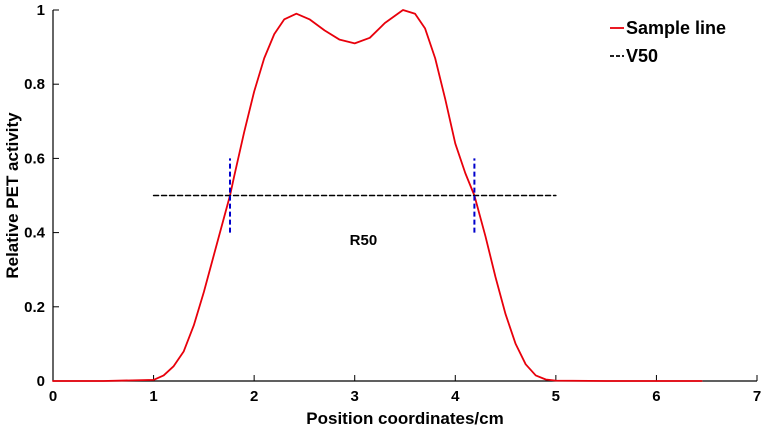 The width and height of the screenshot is (765, 431). What do you see at coordinates (352, 195) in the screenshot?
I see `marker-layer` at bounding box center [352, 195].